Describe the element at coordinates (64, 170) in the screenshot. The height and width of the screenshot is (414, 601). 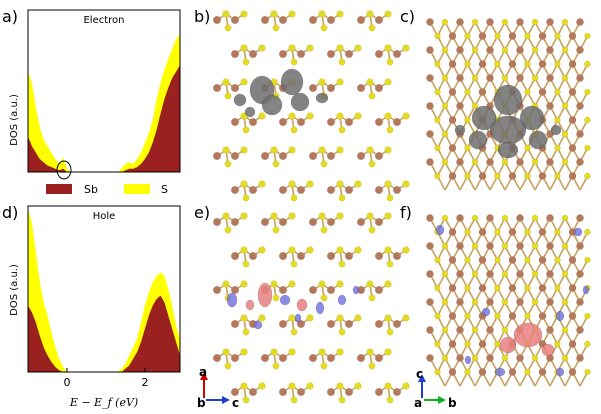
I see `gap-state-circle` at that location.